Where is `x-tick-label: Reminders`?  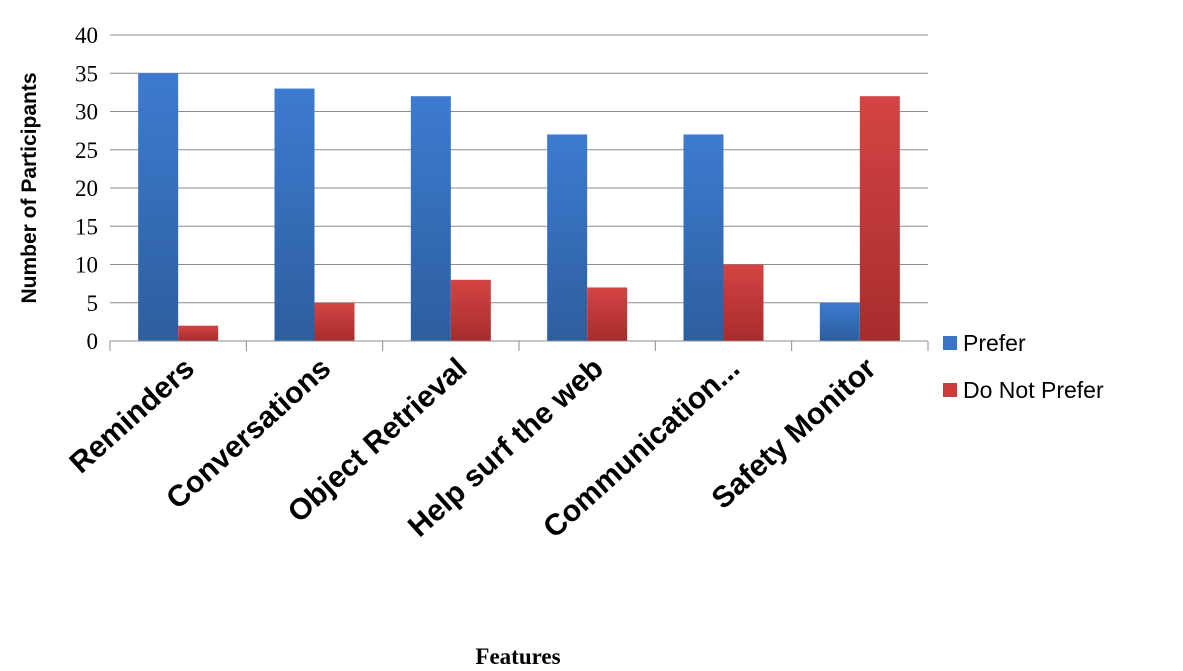
x-tick-label: Reminders is located at coordinates (132, 416).